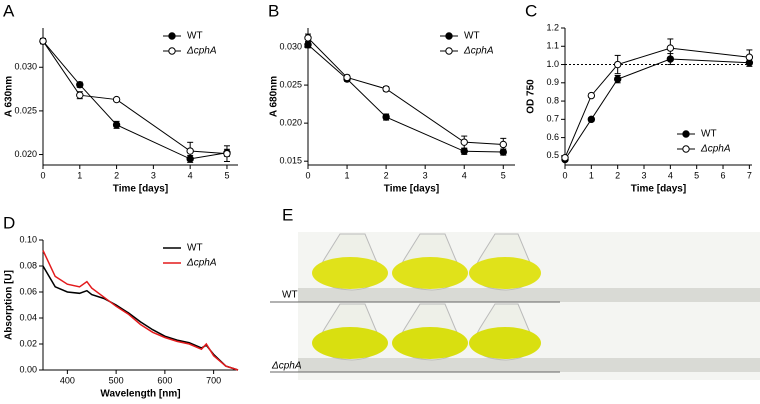 This screenshot has width=760, height=404. Describe the element at coordinates (552, 46) in the screenshot. I see `y-tick-label: 1.1` at that location.